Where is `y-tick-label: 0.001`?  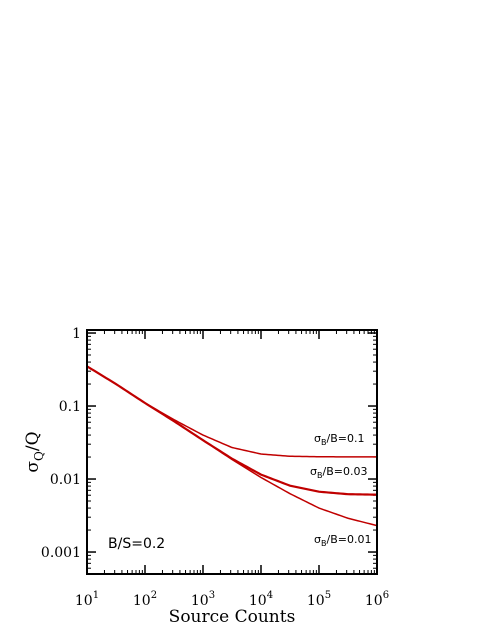 y-tick-label: 0.001 is located at coordinates (61, 553).